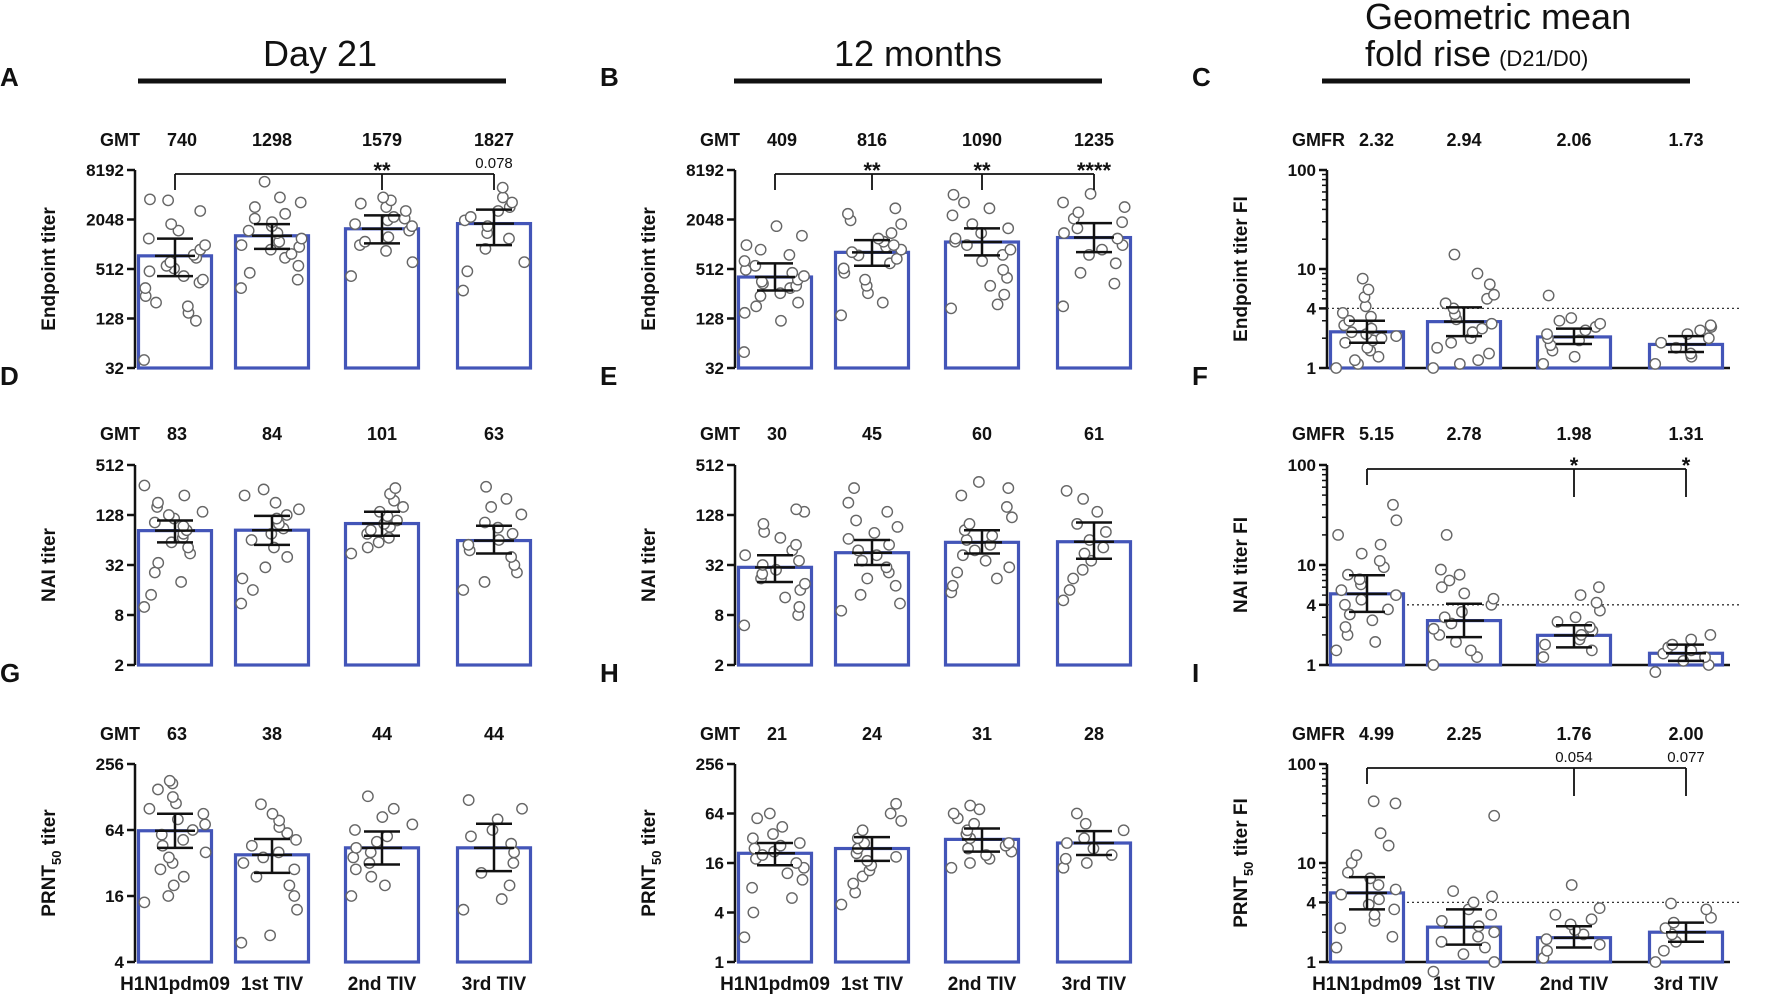 This screenshot has height=1001, width=1780. What do you see at coordinates (714, 565) in the screenshot?
I see `y-tick-label: 32` at bounding box center [714, 565].